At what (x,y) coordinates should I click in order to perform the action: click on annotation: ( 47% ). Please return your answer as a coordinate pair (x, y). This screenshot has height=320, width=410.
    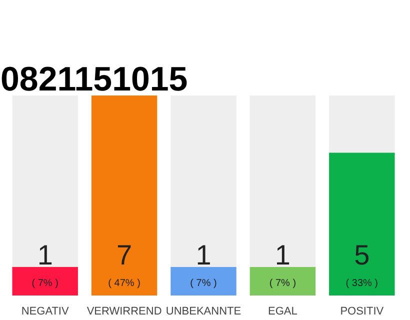
    Looking at the image, I should click on (124, 283).